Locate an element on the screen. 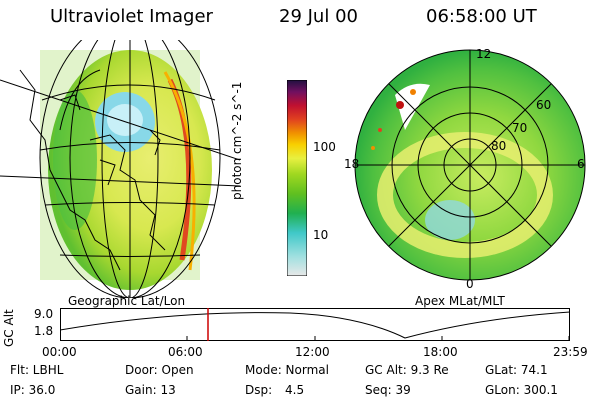 This screenshot has height=400, width=600. colorbar is located at coordinates (298, 178).